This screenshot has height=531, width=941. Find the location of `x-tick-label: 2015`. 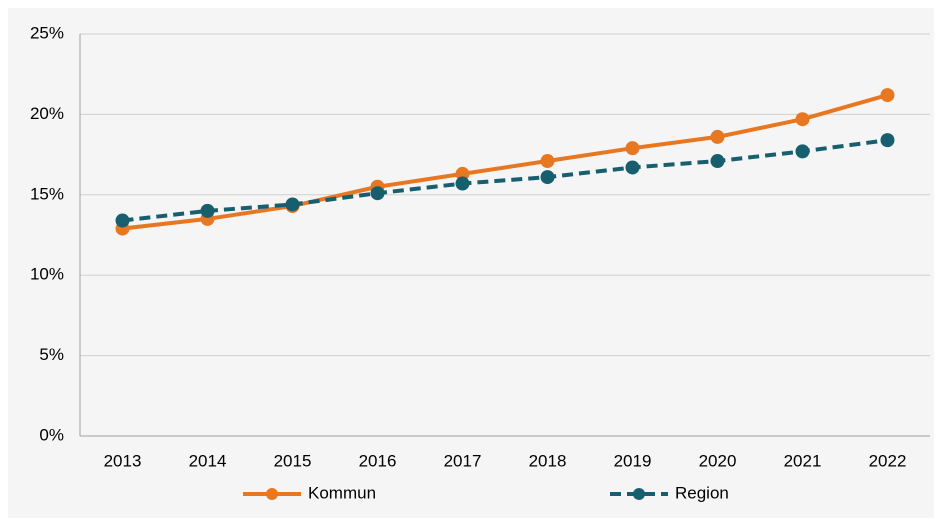

x-tick-label: 2015 is located at coordinates (293, 460).